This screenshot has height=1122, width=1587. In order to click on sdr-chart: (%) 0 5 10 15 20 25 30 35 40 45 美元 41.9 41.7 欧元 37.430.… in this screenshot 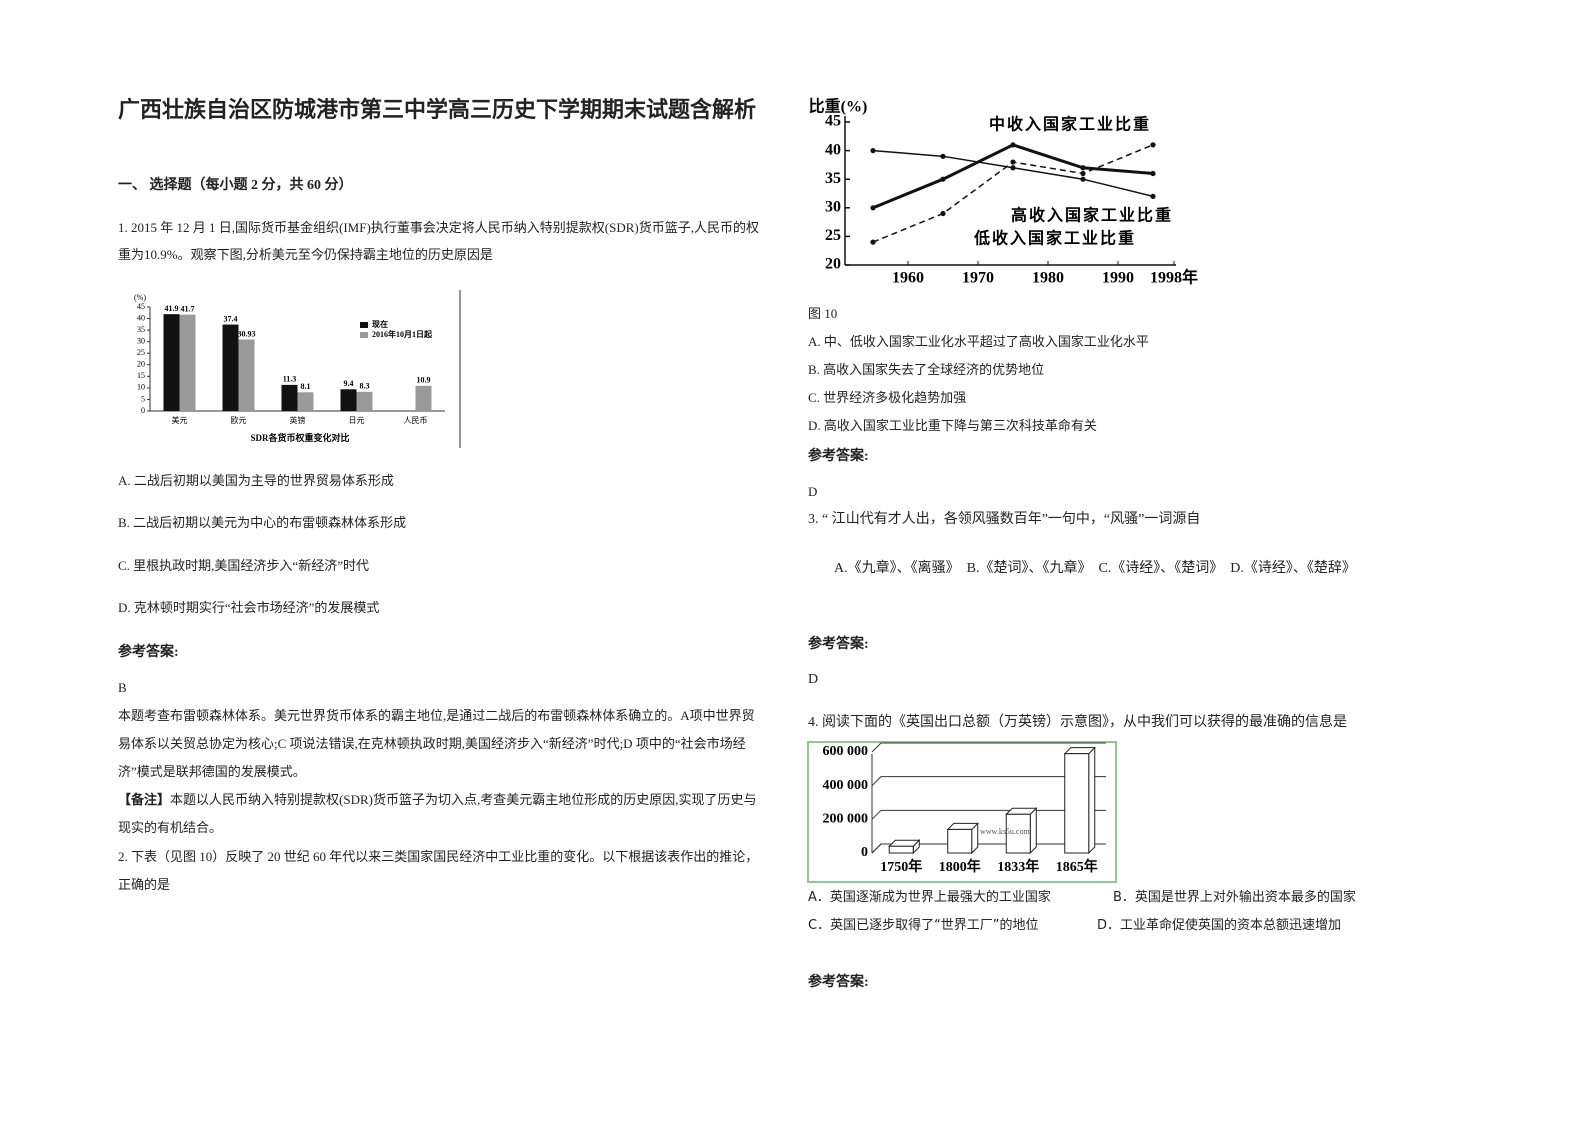, I will do `click(297, 369)`.